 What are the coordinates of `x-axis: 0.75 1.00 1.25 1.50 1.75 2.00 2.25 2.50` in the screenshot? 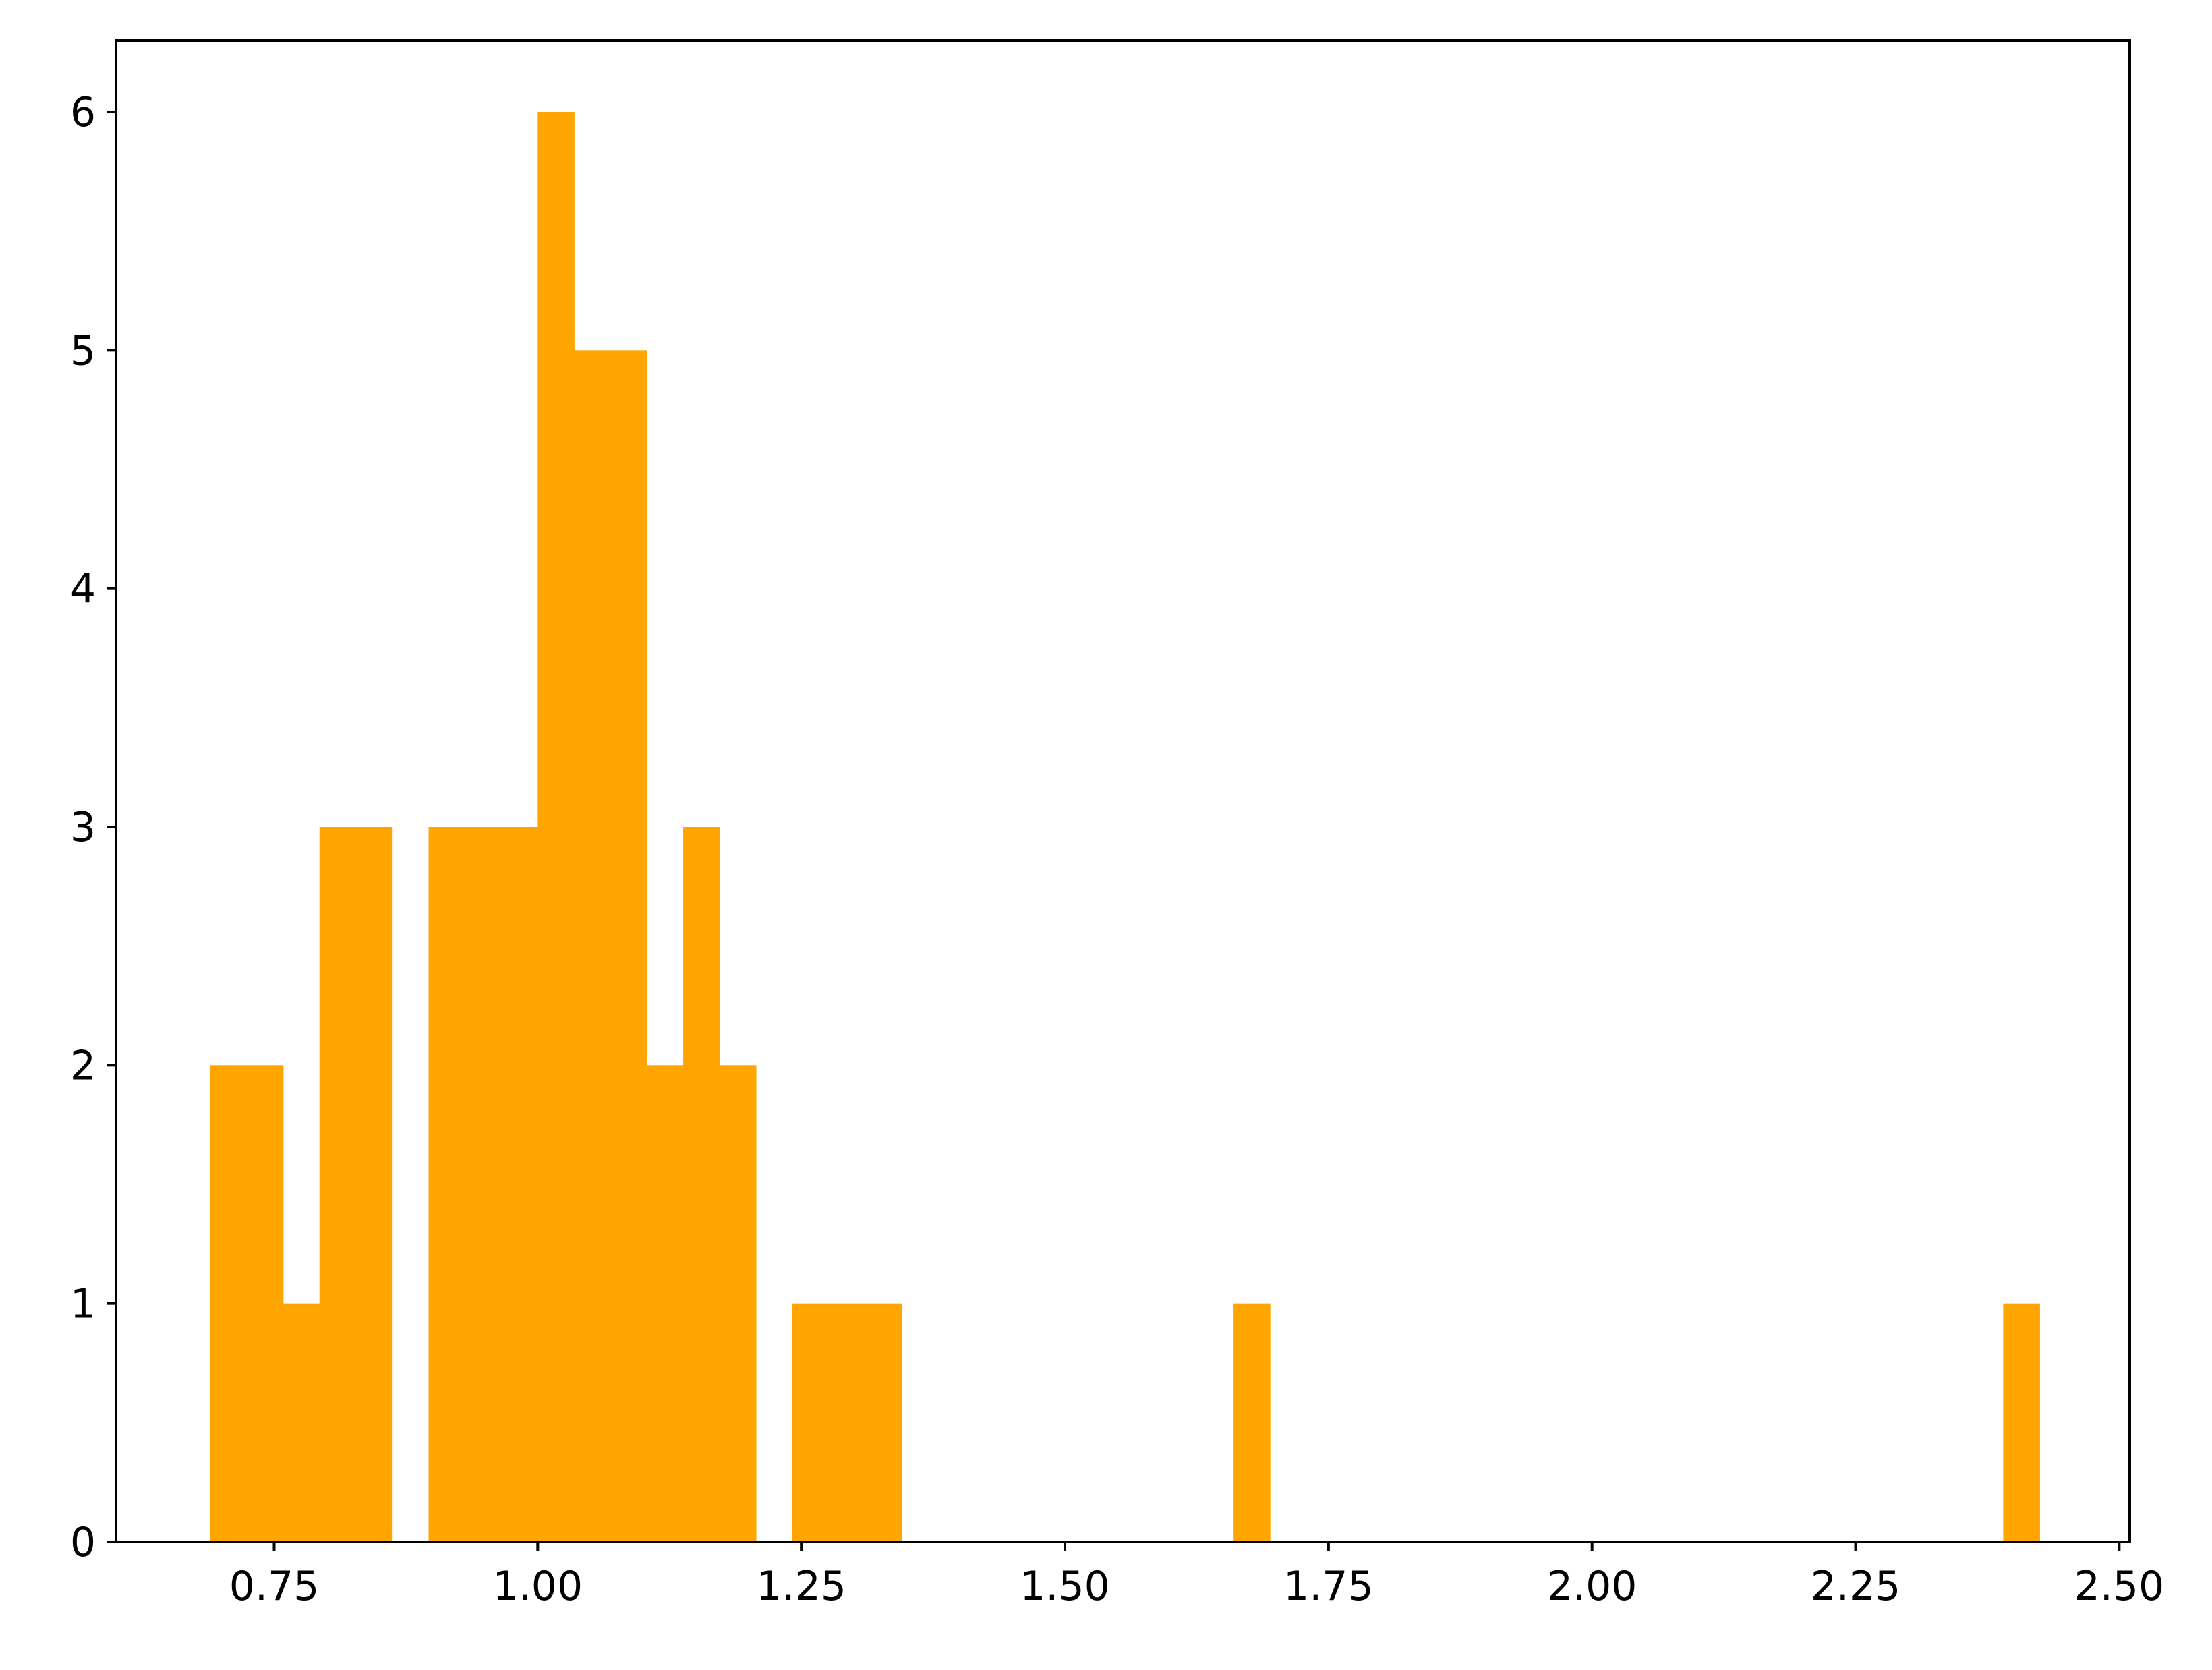 It's located at (1196, 1576).